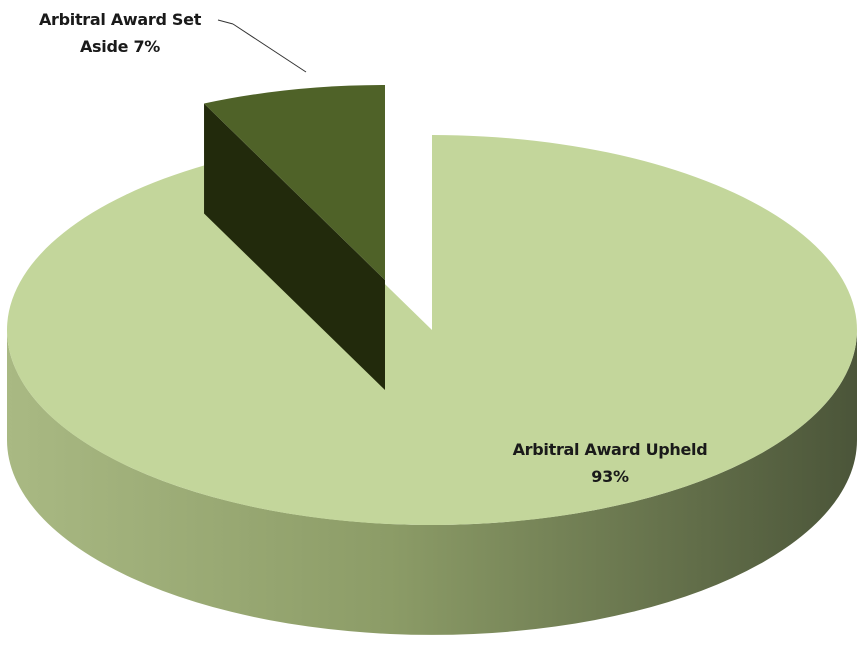 The height and width of the screenshot is (649, 858). I want to click on data-label: Arbitral Award Set Aside 7%, so click(120, 33).